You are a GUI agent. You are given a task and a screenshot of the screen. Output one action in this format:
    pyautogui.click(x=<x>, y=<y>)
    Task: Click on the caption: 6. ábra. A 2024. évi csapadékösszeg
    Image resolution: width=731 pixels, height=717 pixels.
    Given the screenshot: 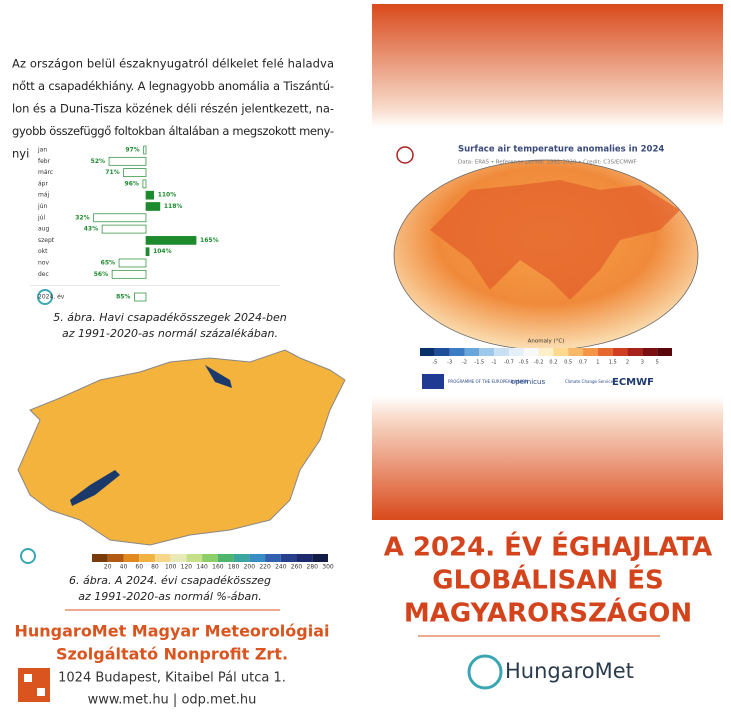 What is the action you would take?
    pyautogui.click(x=170, y=580)
    